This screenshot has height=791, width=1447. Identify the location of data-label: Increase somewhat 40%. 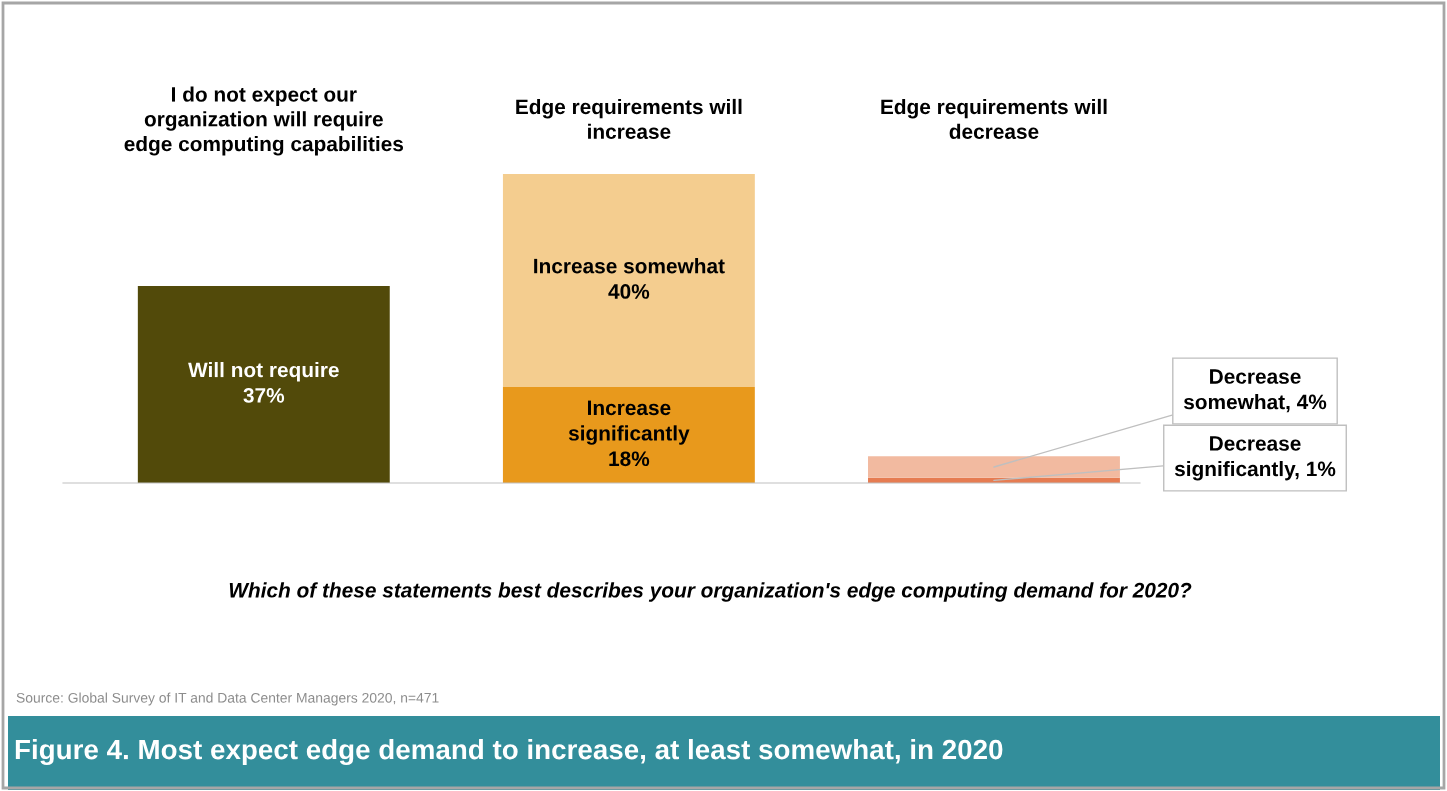
(629, 278).